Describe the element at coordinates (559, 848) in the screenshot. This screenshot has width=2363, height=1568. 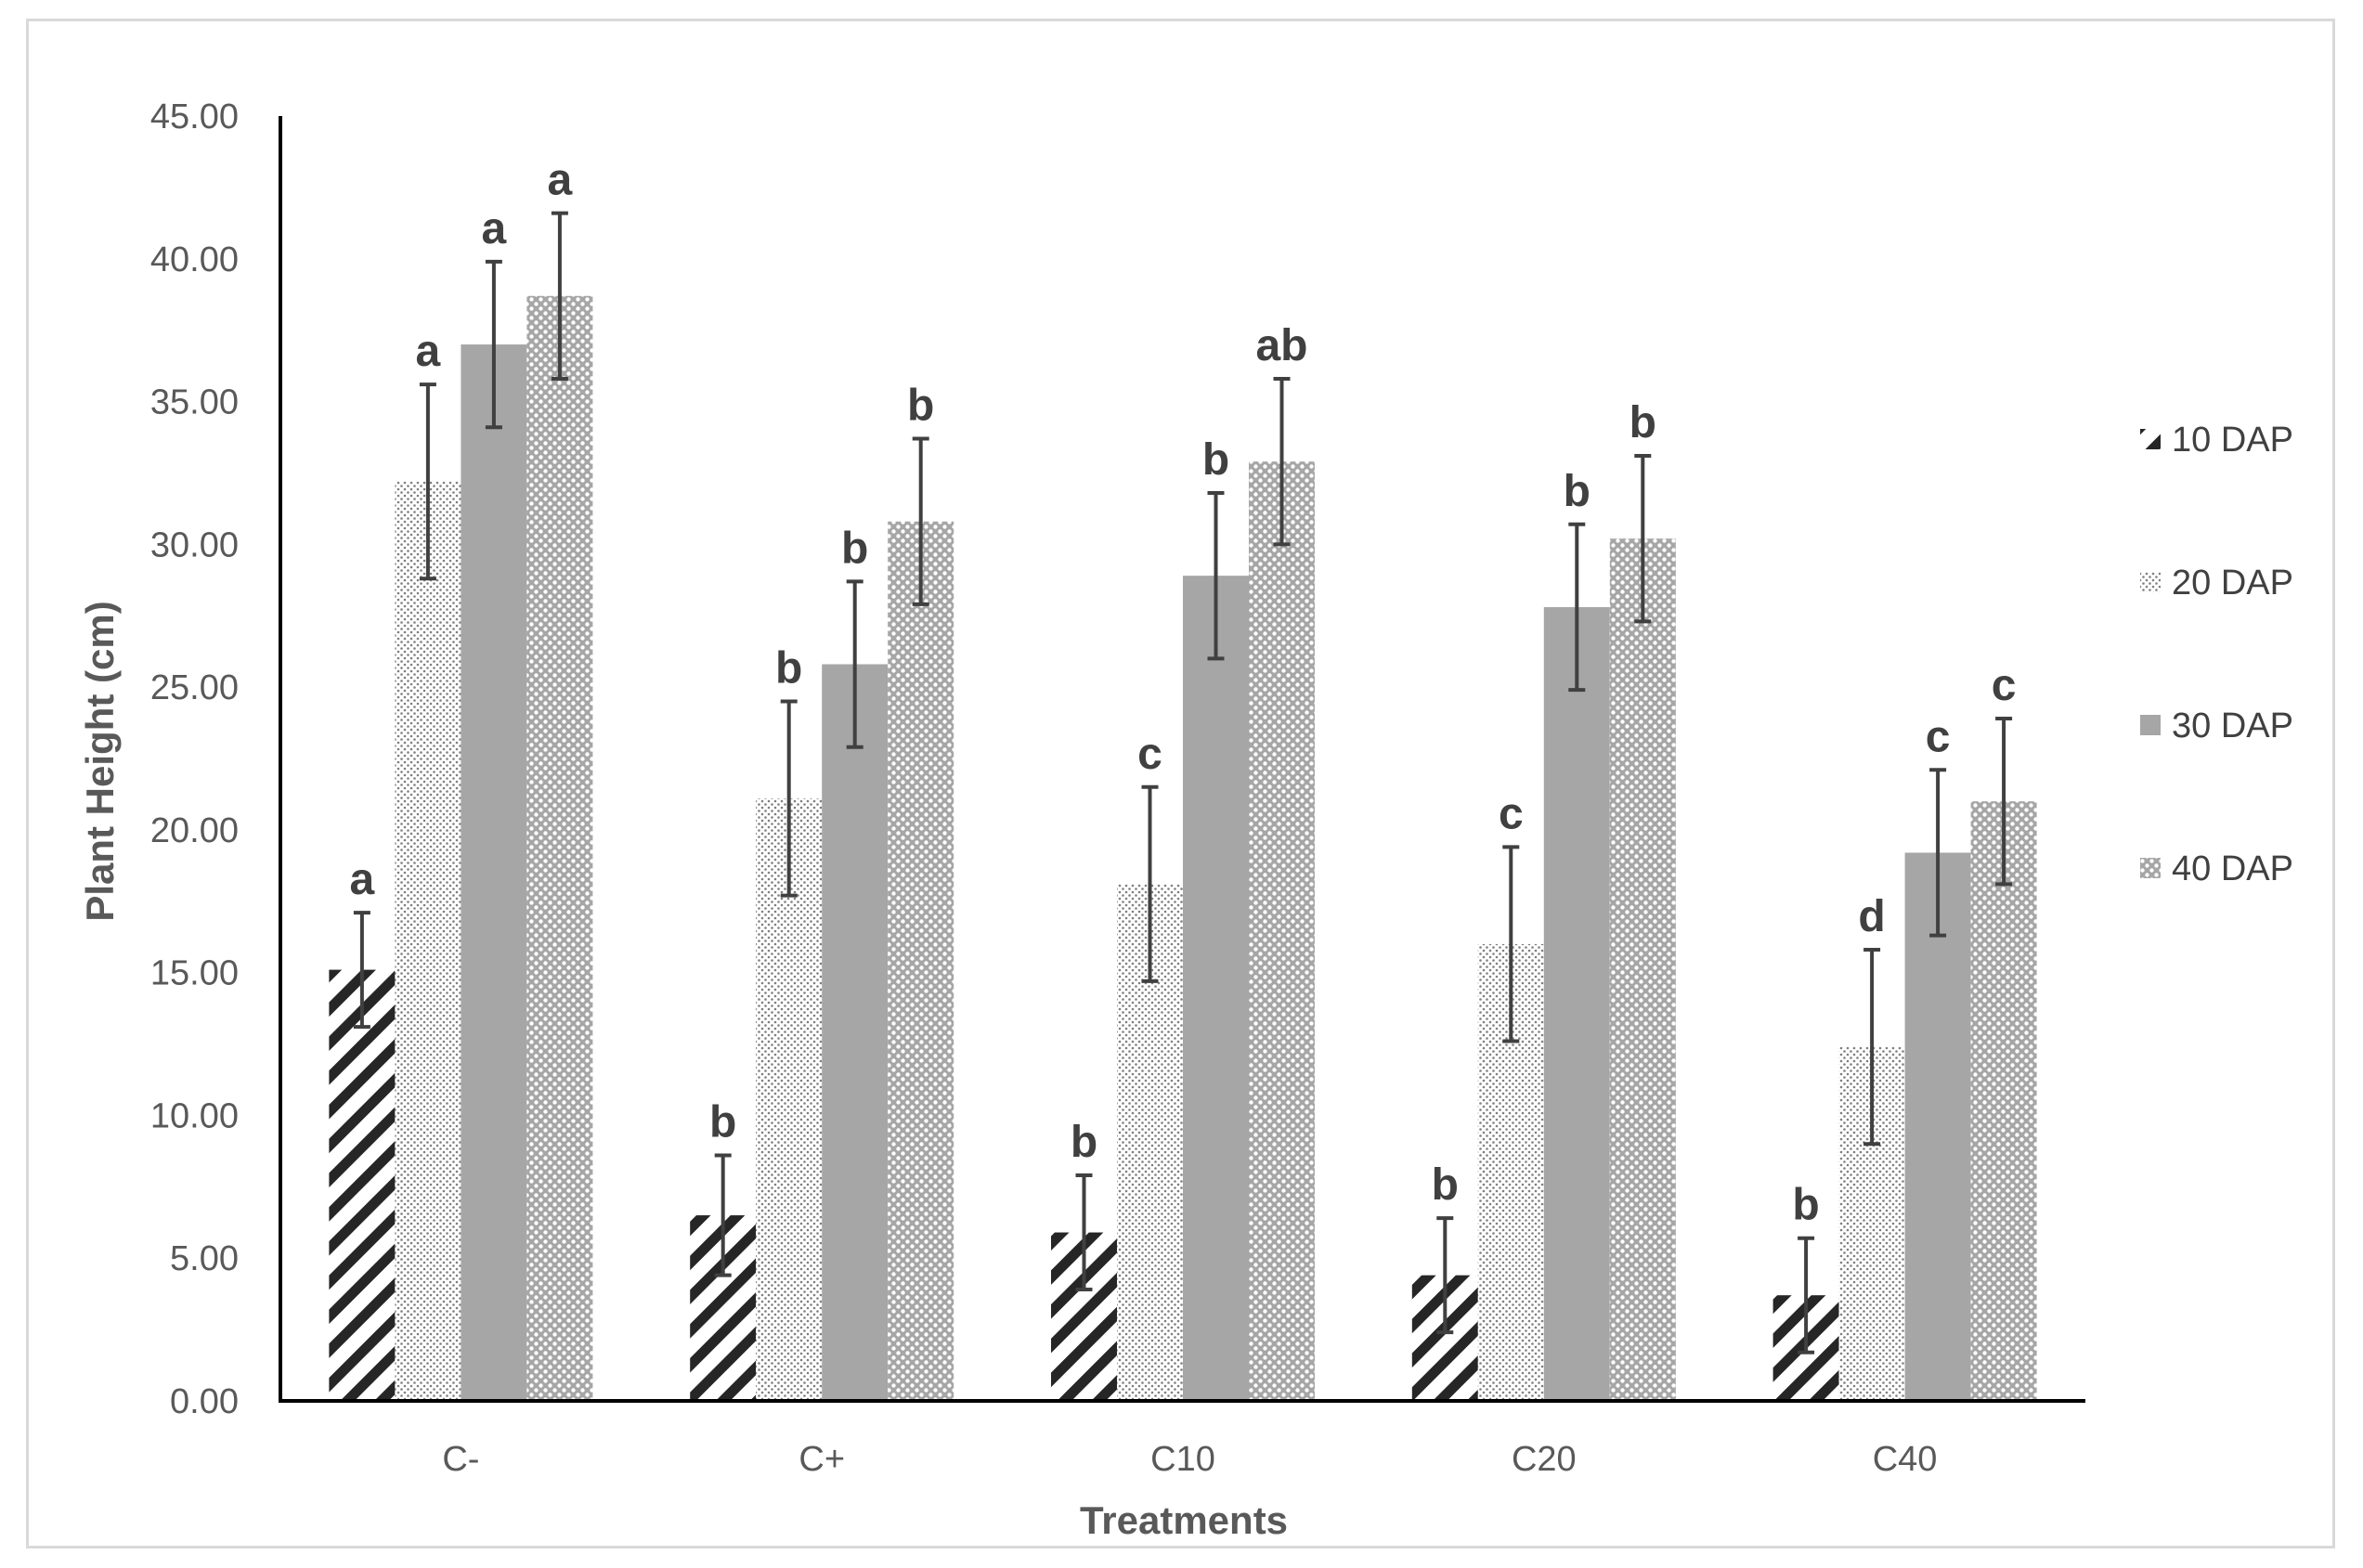
I see `bar-40-dap-C-` at that location.